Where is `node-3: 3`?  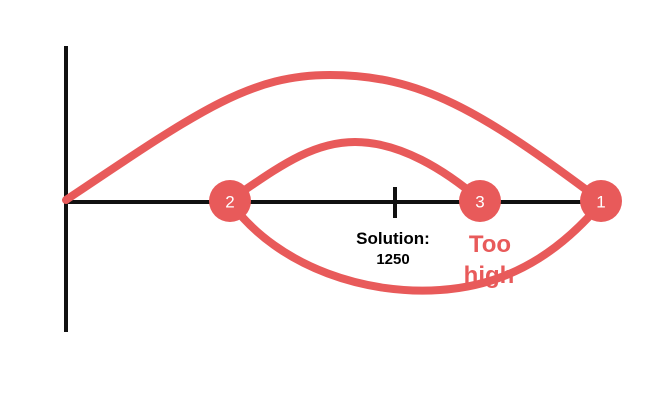
node-3: 3 is located at coordinates (480, 201).